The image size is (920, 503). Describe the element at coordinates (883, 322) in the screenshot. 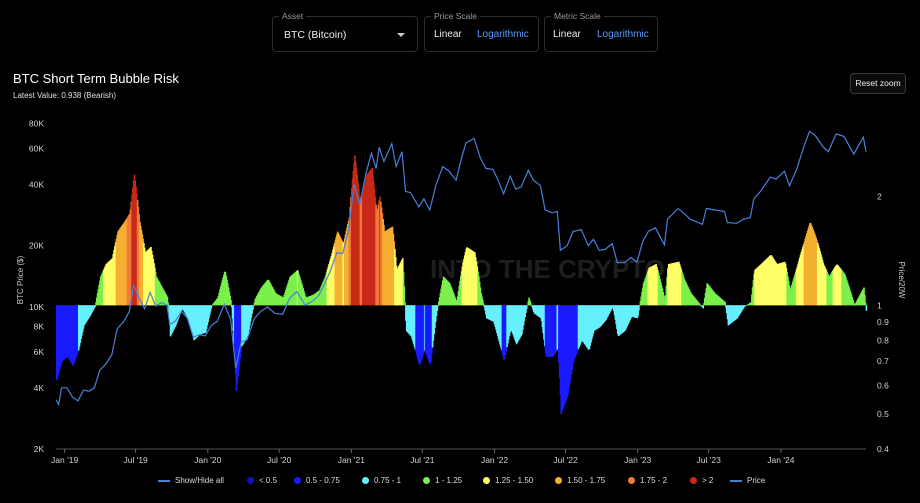

I see `y2-tick-label: 0.9` at that location.